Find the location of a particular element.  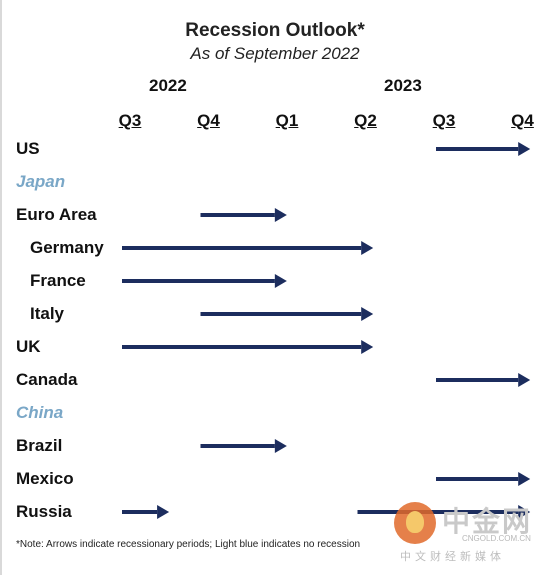

year-label-2022: 2022 is located at coordinates (168, 85).